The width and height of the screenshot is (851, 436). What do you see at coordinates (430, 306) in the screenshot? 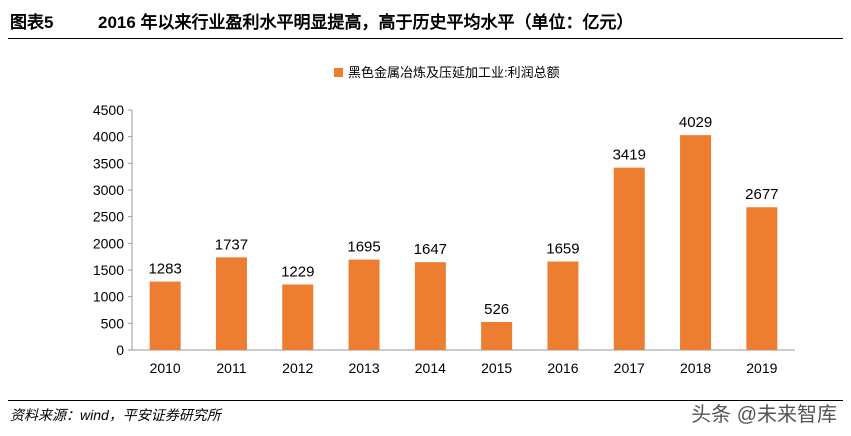
I see `bar-2014` at bounding box center [430, 306].